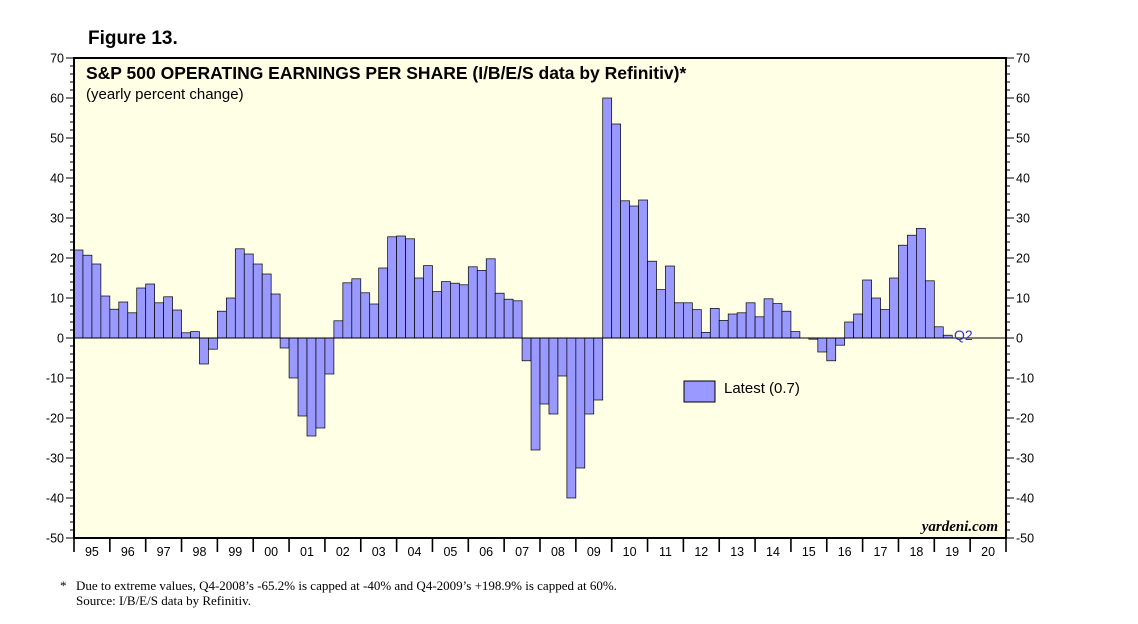  I want to click on x-tick-label: 03, so click(379, 552).